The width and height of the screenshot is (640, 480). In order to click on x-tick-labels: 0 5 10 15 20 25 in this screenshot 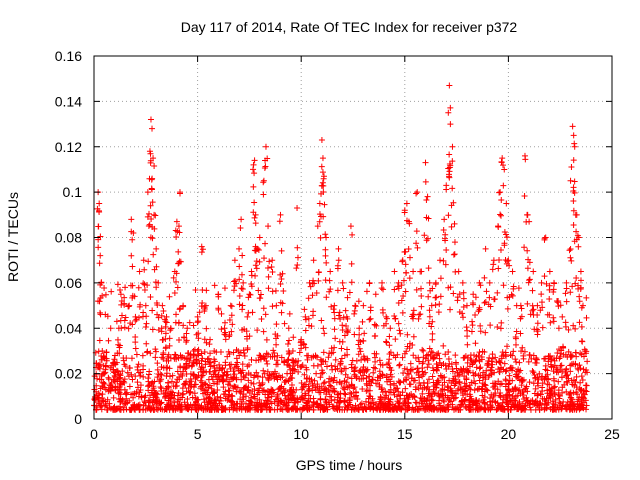, I will do `click(355, 434)`.